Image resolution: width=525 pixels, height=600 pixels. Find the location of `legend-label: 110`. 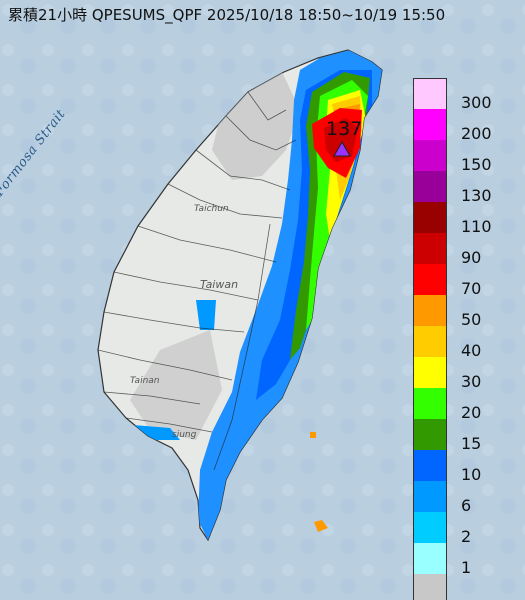

legend-label: 110 is located at coordinates (476, 226).